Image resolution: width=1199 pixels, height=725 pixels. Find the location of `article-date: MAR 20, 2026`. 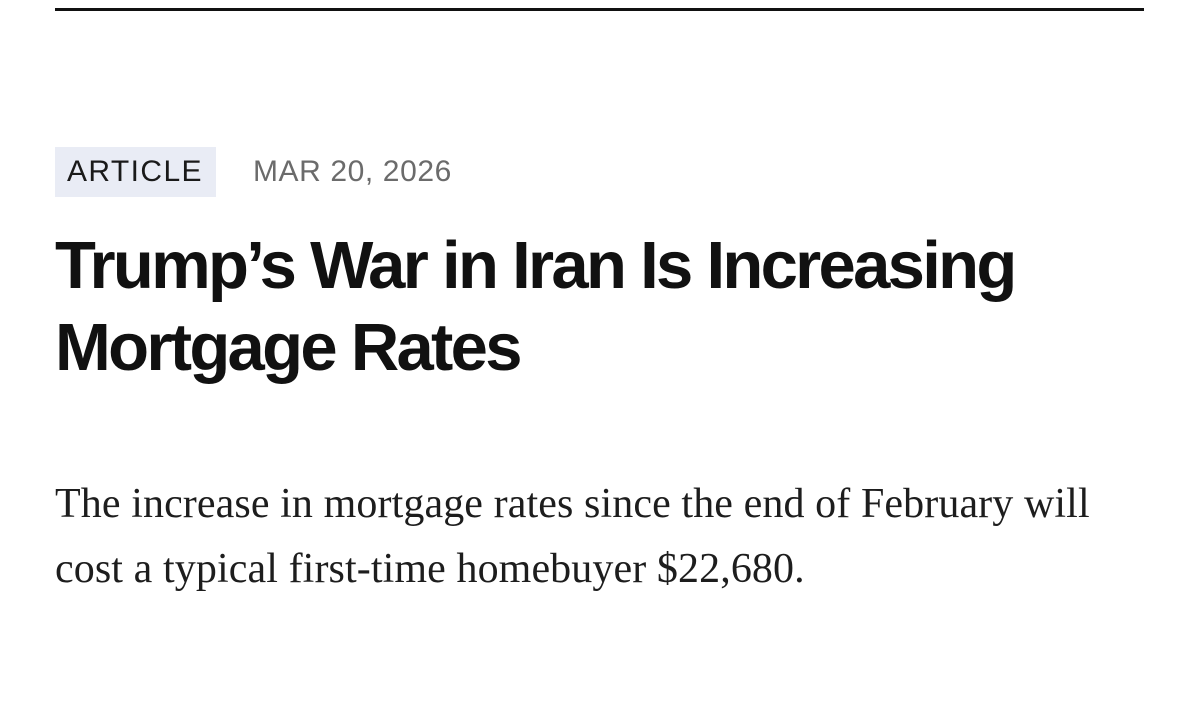

article-date: MAR 20, 2026 is located at coordinates (352, 171).